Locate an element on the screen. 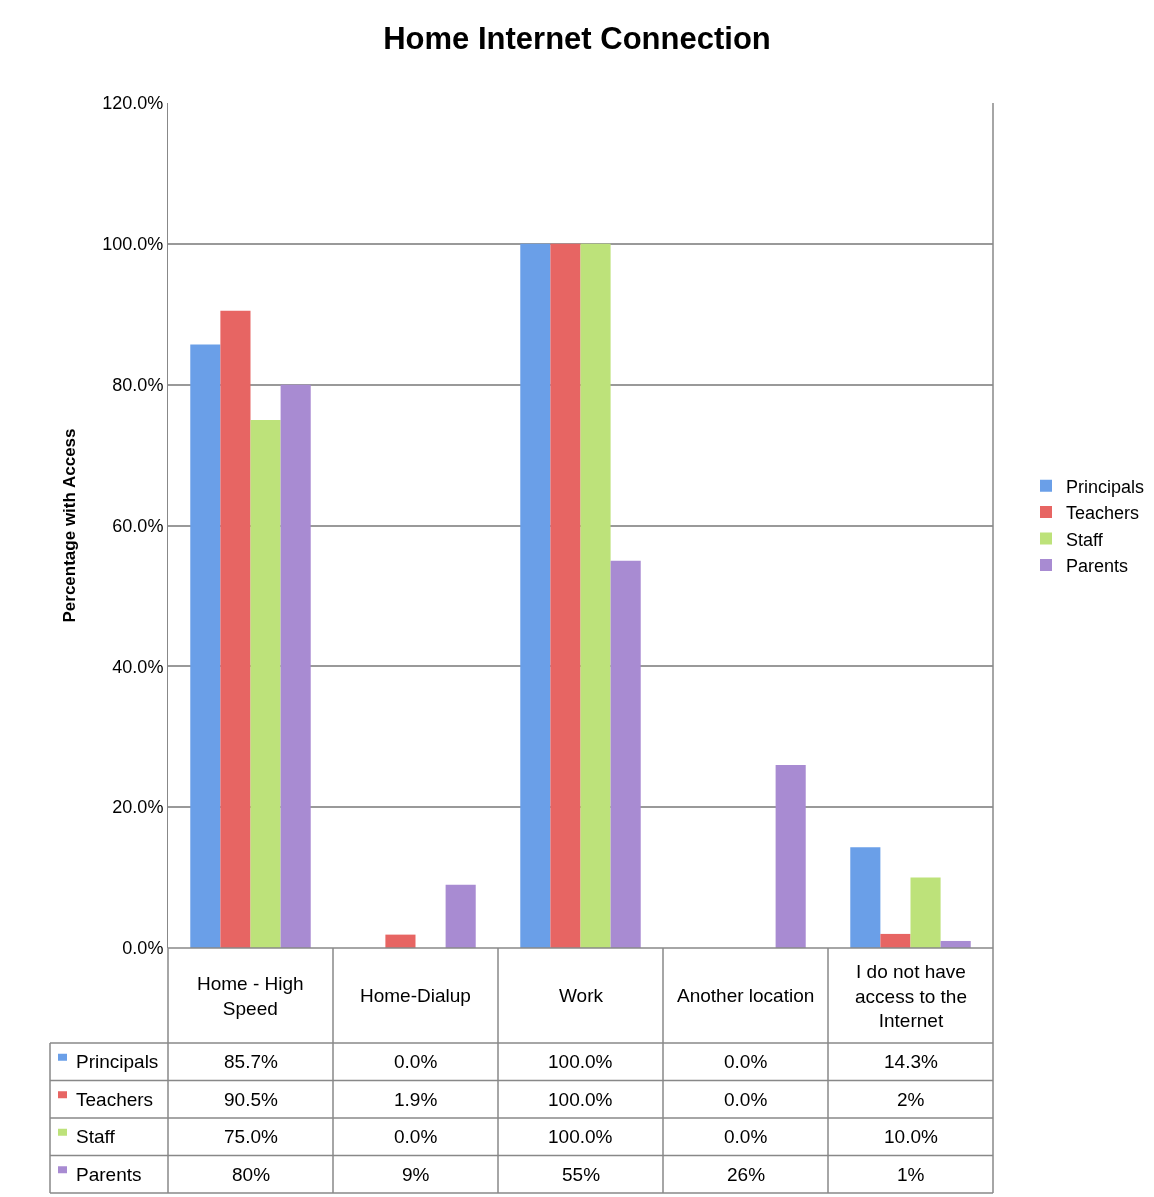 Image resolution: width=1154 pixels, height=1197 pixels. data-label: 90.5% is located at coordinates (251, 1099).